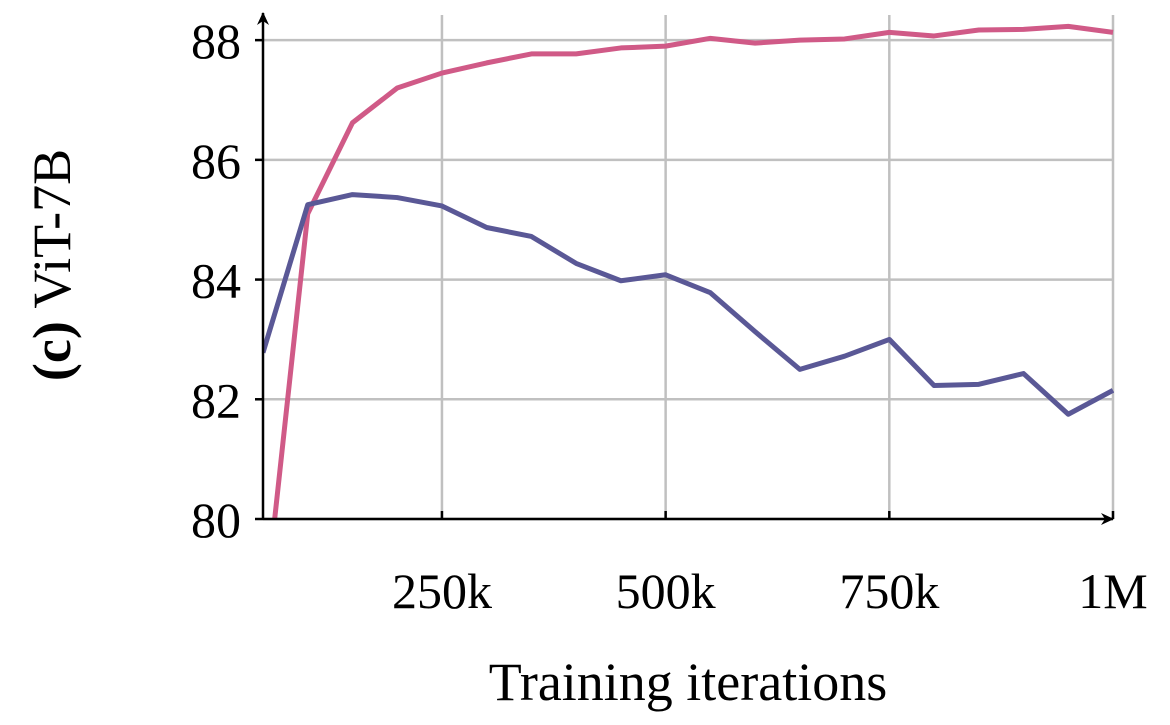 The width and height of the screenshot is (1170, 725). Describe the element at coordinates (216, 41) in the screenshot. I see `y-tick-label: 88` at that location.